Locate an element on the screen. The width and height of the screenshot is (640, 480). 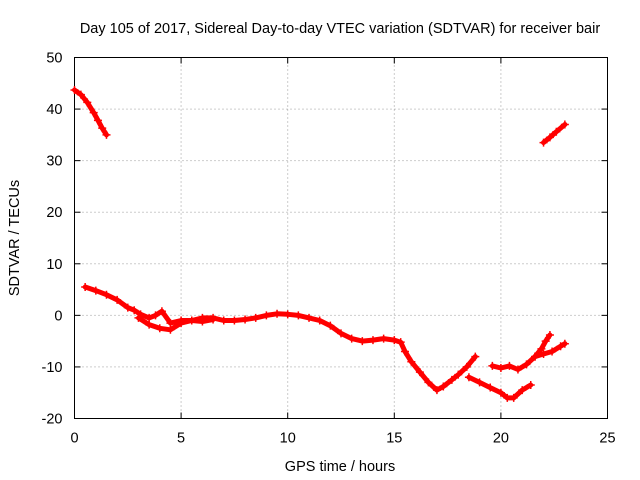
series-early-high-segment is located at coordinates (90, 112).